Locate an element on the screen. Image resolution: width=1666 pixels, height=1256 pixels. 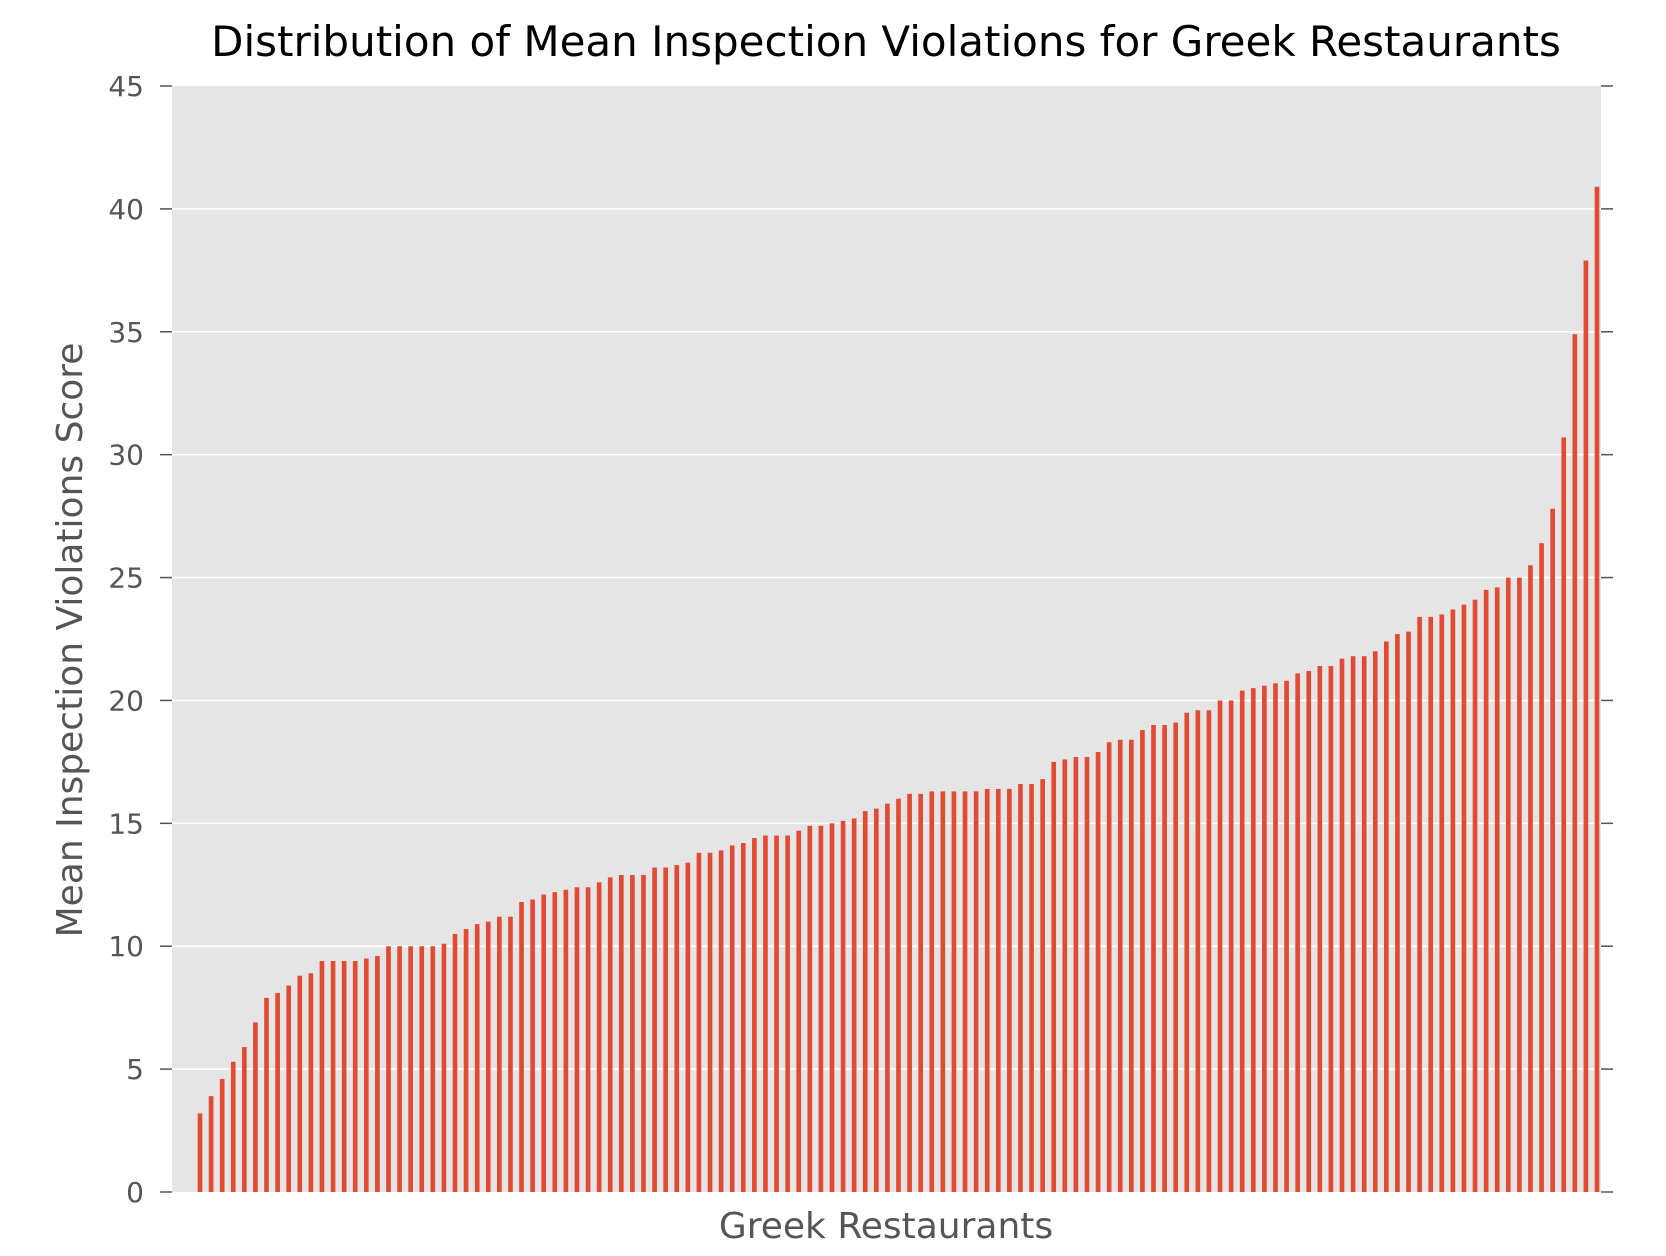
y-tick-label: 30 is located at coordinates (126, 455).